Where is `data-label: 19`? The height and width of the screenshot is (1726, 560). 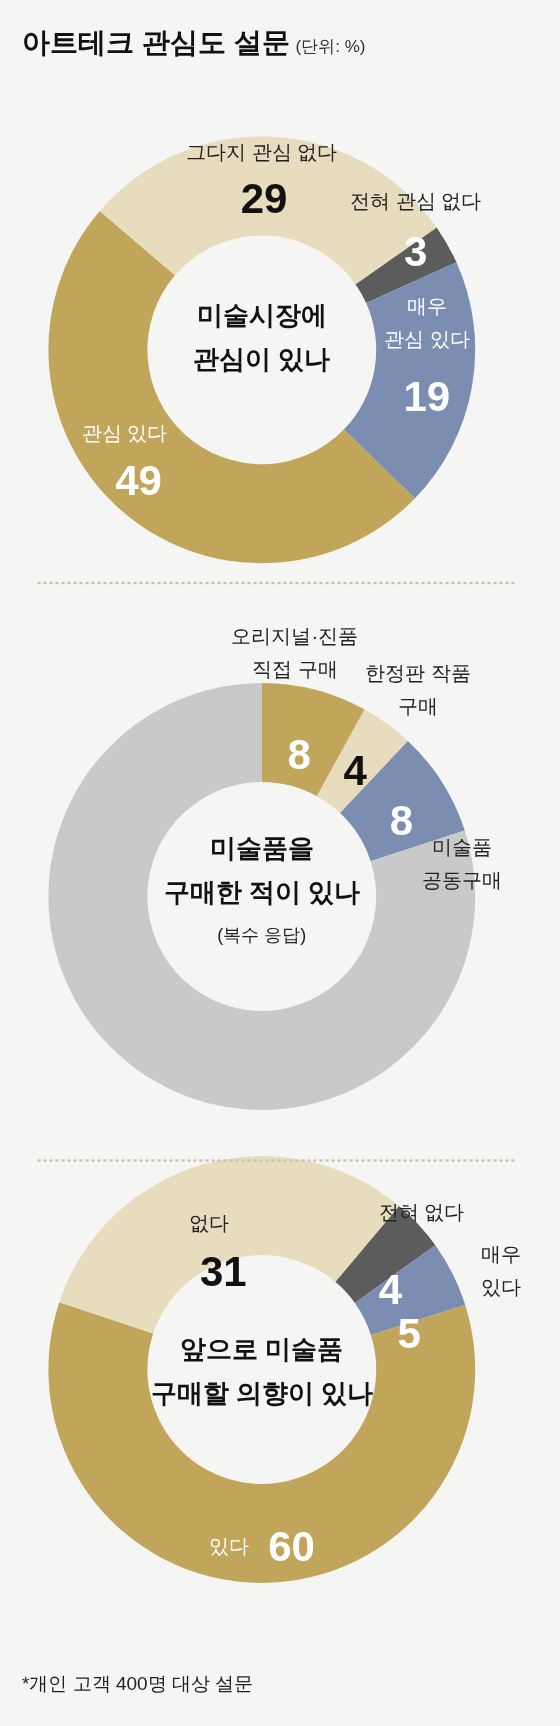
data-label: 19 is located at coordinates (427, 396).